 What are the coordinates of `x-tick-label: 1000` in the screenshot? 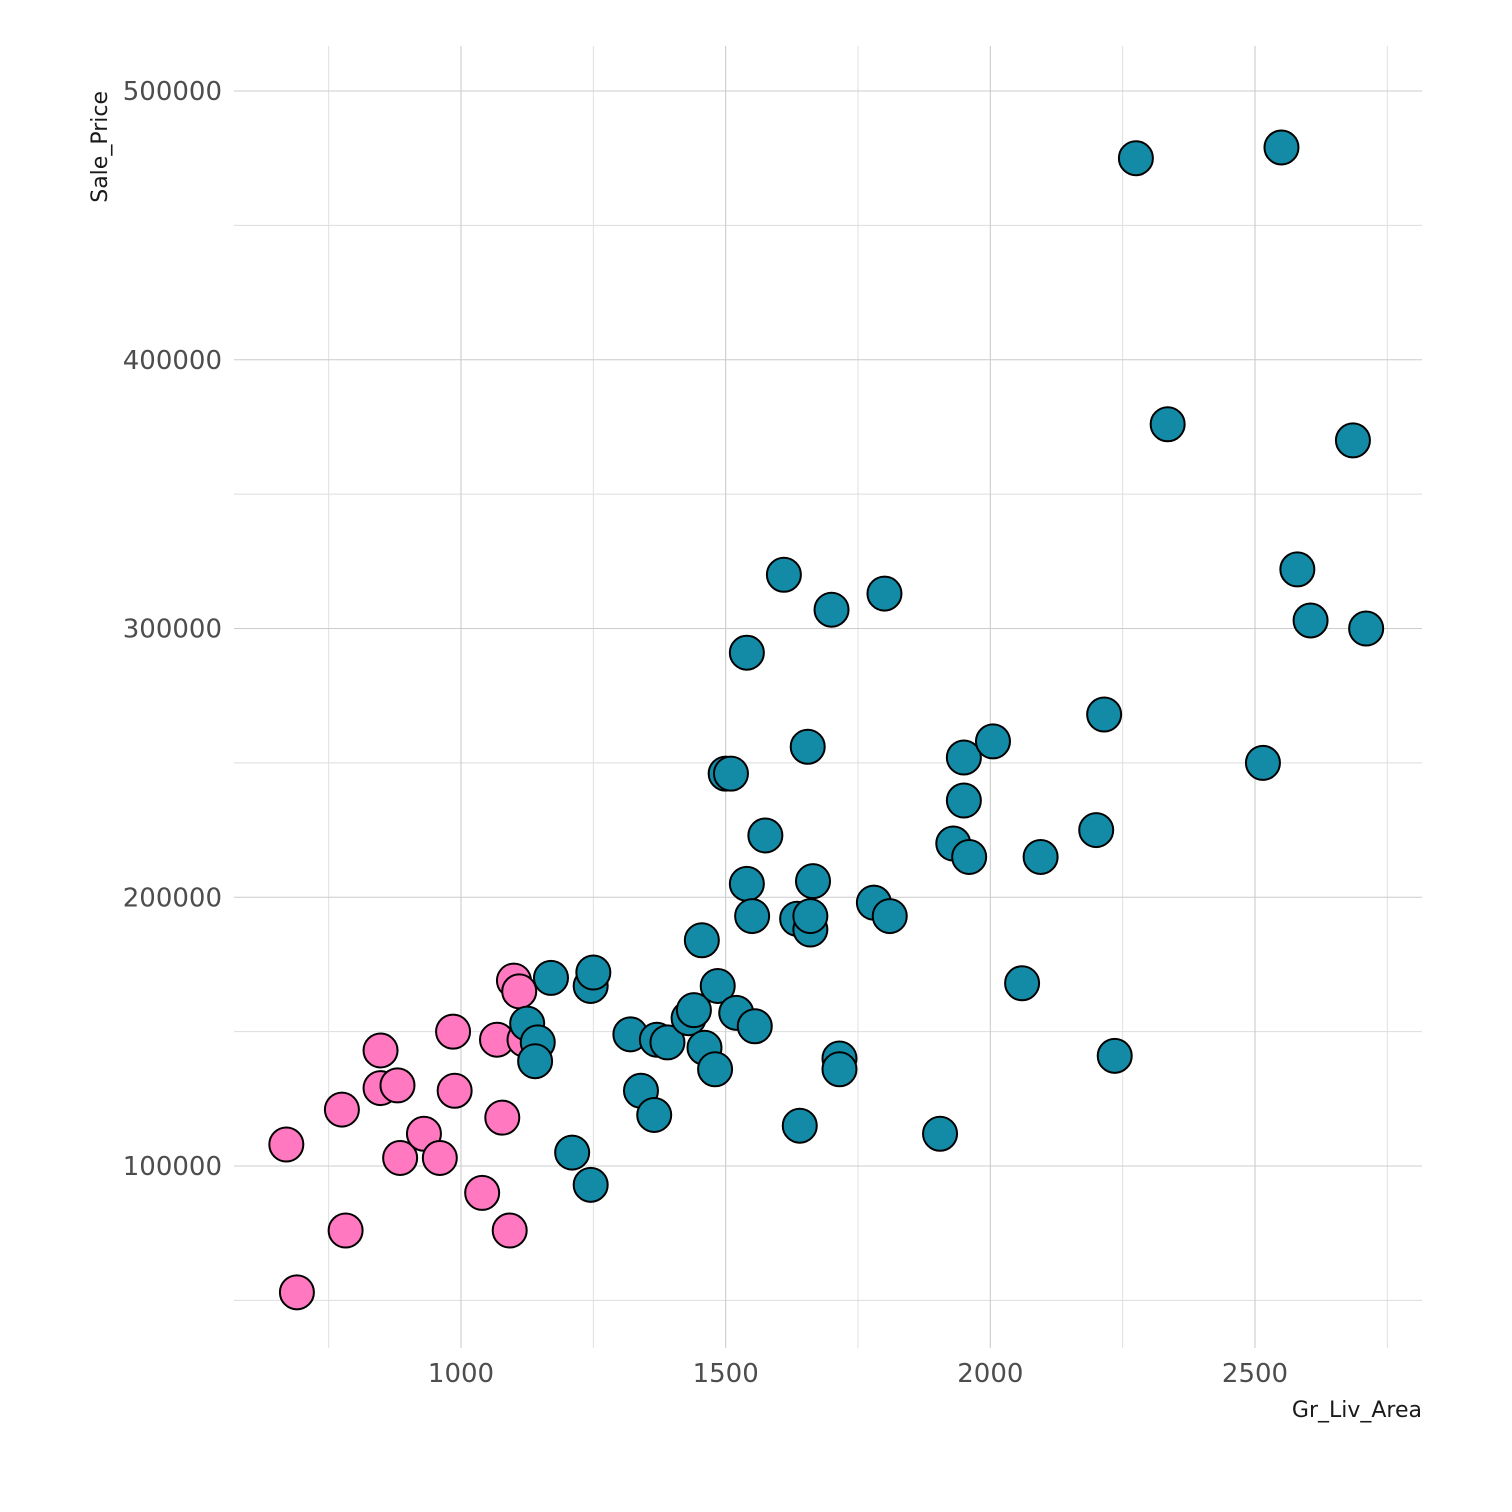 It's located at (461, 1374).